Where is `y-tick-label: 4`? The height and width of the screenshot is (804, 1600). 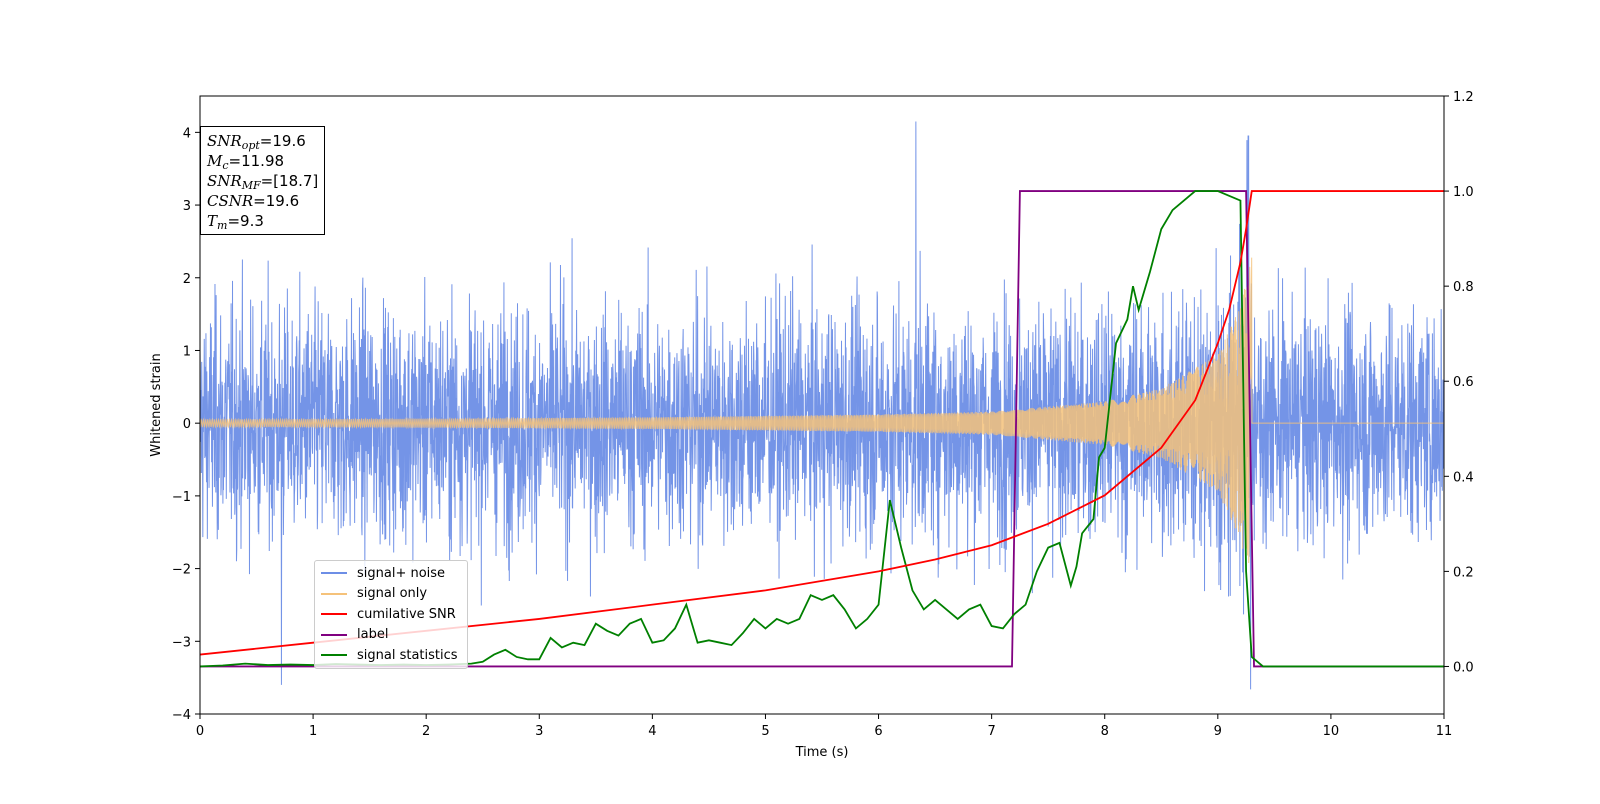
y-tick-label: 4 is located at coordinates (187, 133).